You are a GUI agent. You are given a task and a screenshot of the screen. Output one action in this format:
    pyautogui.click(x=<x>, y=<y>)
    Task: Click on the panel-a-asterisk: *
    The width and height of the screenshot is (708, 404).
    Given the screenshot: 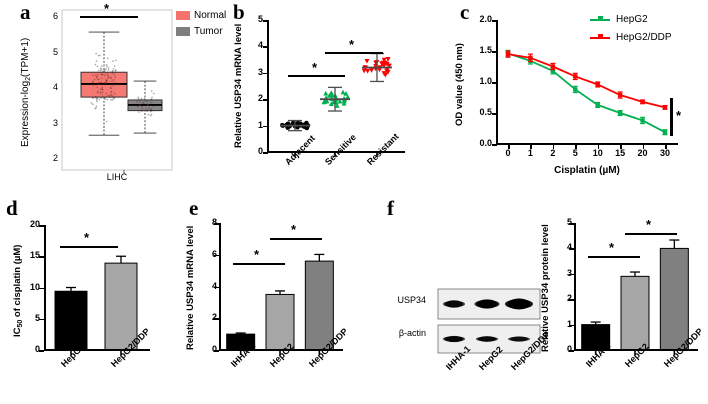 What is the action you would take?
    pyautogui.click(x=107, y=8)
    